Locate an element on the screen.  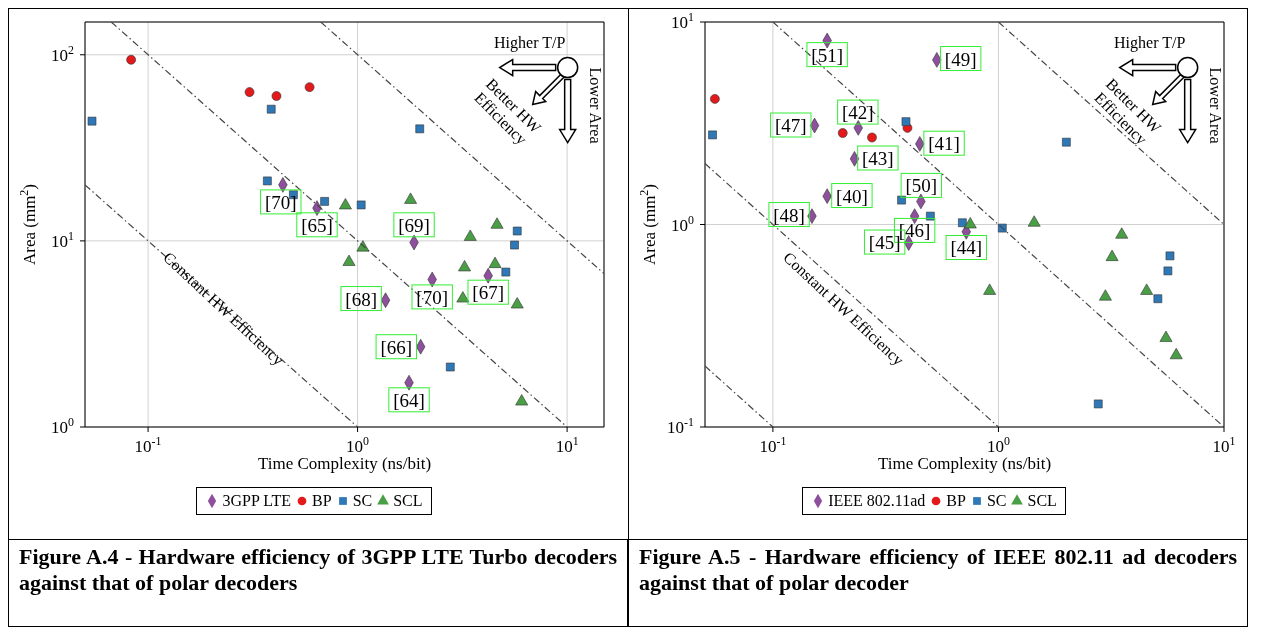
legend-label: 3GPP LTE is located at coordinates (257, 501).